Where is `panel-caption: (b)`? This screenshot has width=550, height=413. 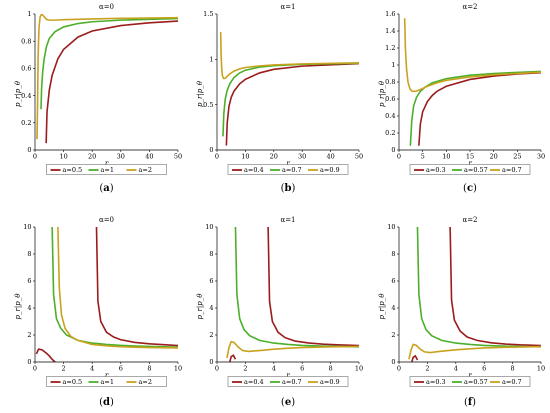
panel-caption: (b) is located at coordinates (288, 188).